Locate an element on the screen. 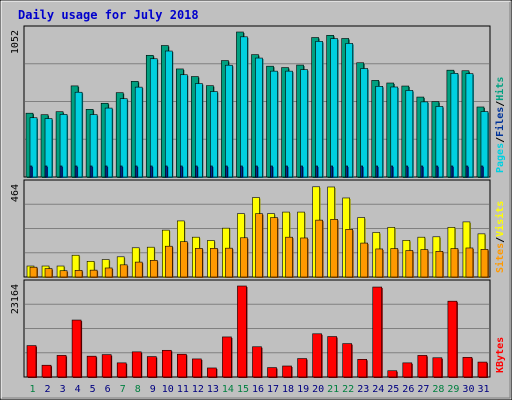 The height and width of the screenshot is (405, 512). bar-files-day-13-face is located at coordinates (211, 171).